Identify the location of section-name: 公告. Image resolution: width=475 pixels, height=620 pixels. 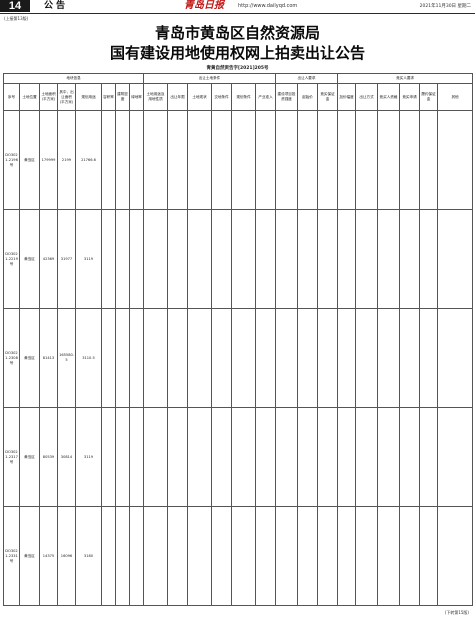
(56, 6).